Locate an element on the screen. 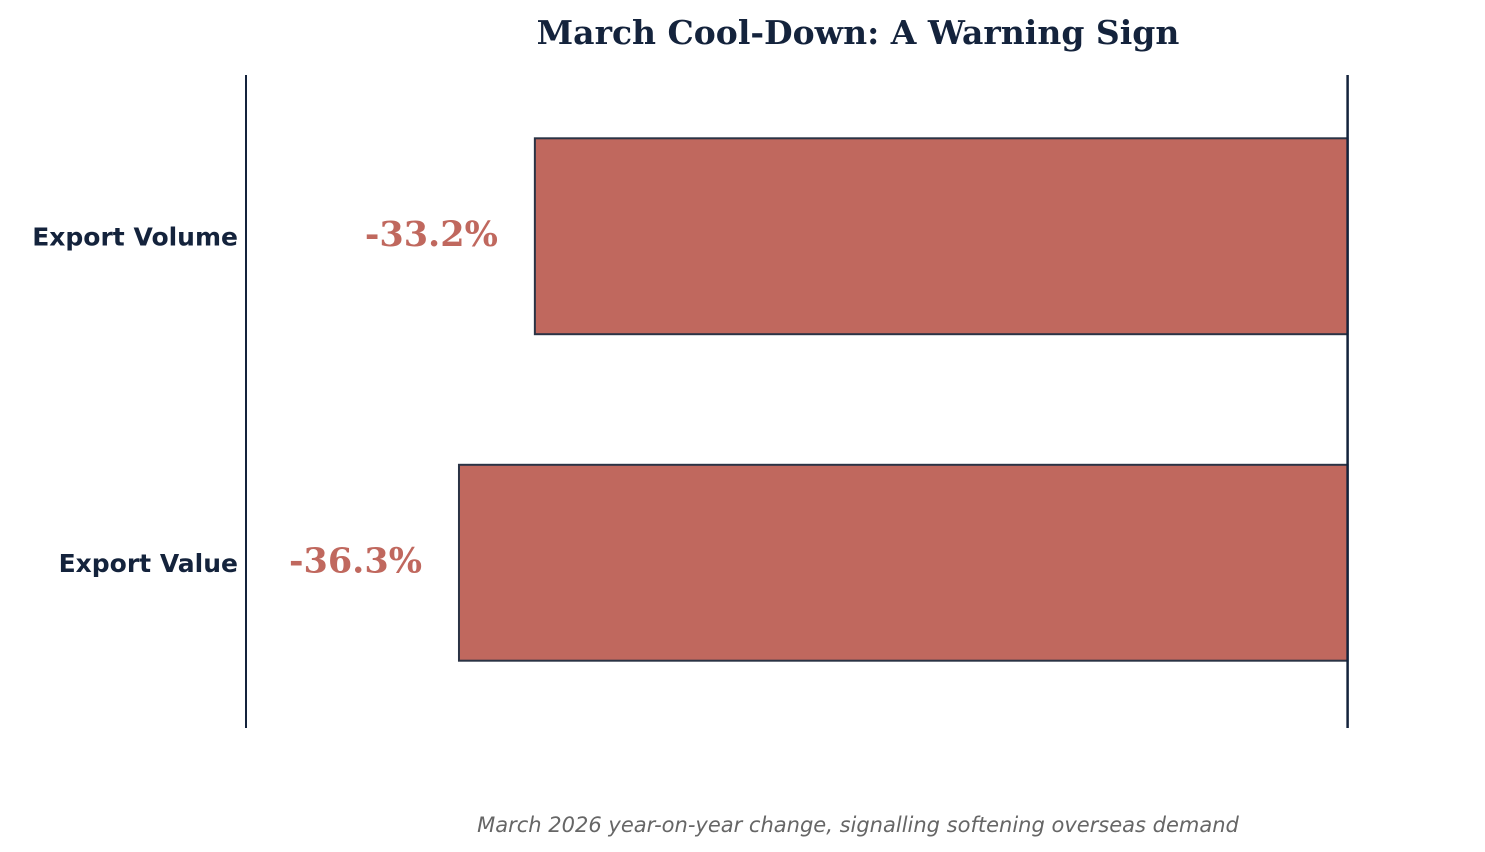  value-label: -33.2% is located at coordinates (431, 234).